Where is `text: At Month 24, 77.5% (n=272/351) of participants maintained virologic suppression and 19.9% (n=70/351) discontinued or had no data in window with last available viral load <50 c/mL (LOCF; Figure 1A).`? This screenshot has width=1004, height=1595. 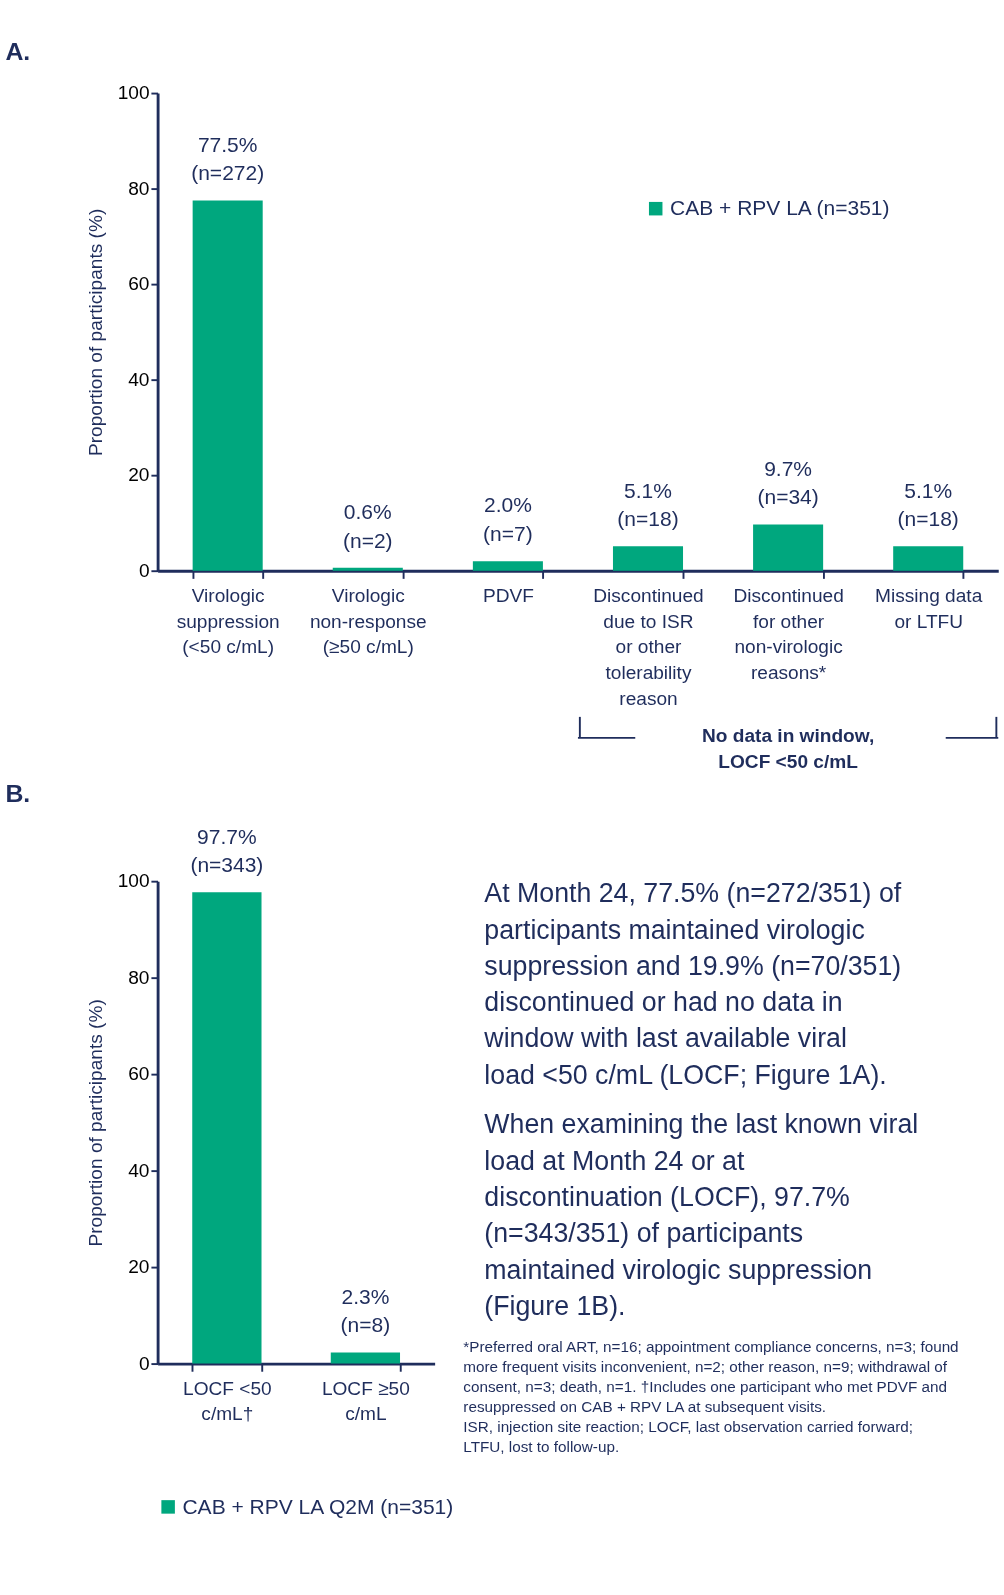 text: At Month 24, 77.5% (n=272/351) of participants maintained virologic suppression and 19.9% (n=70/351) discontinued or had no data in window with last available viral load <50 c/mL (LOCF; Figure 1A). is located at coordinates (692, 984).